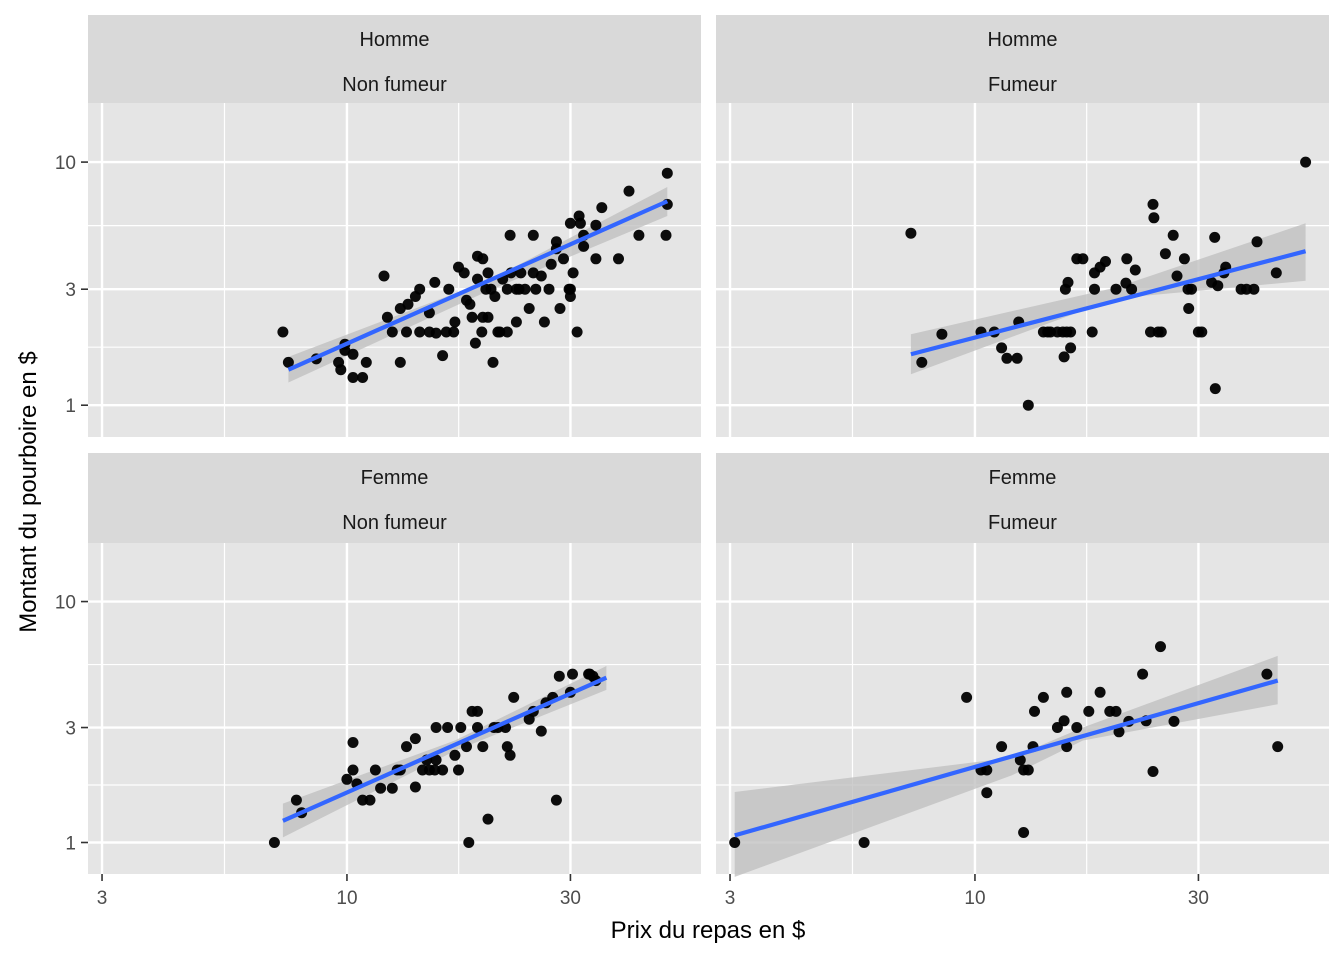  What do you see at coordinates (339, 891) in the screenshot?
I see `x-axis-left-column: 3 10 30` at bounding box center [339, 891].